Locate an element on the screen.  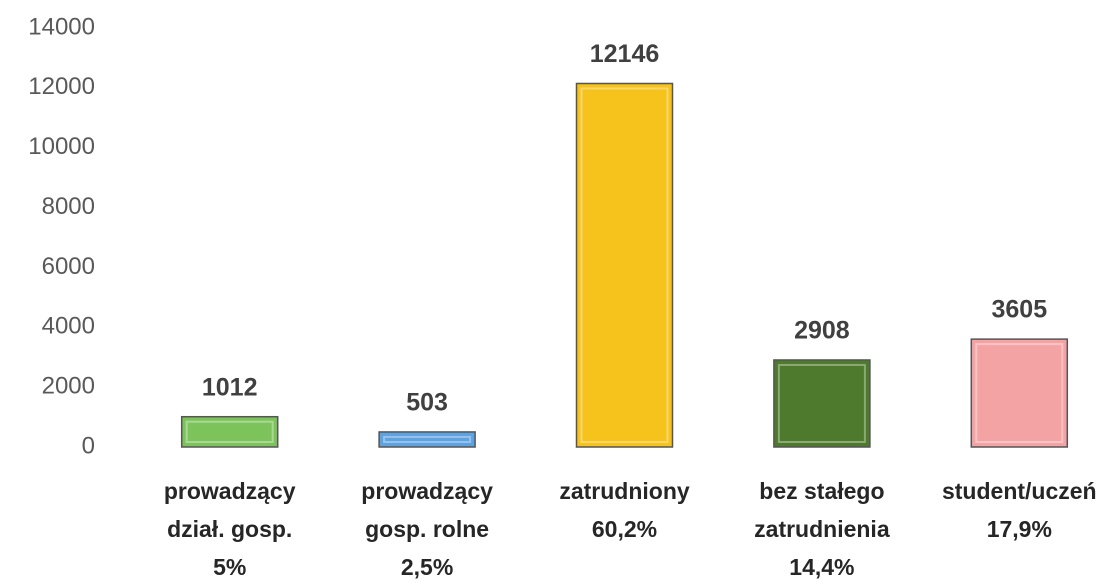
y-tick-label: 10000 is located at coordinates (61, 146).